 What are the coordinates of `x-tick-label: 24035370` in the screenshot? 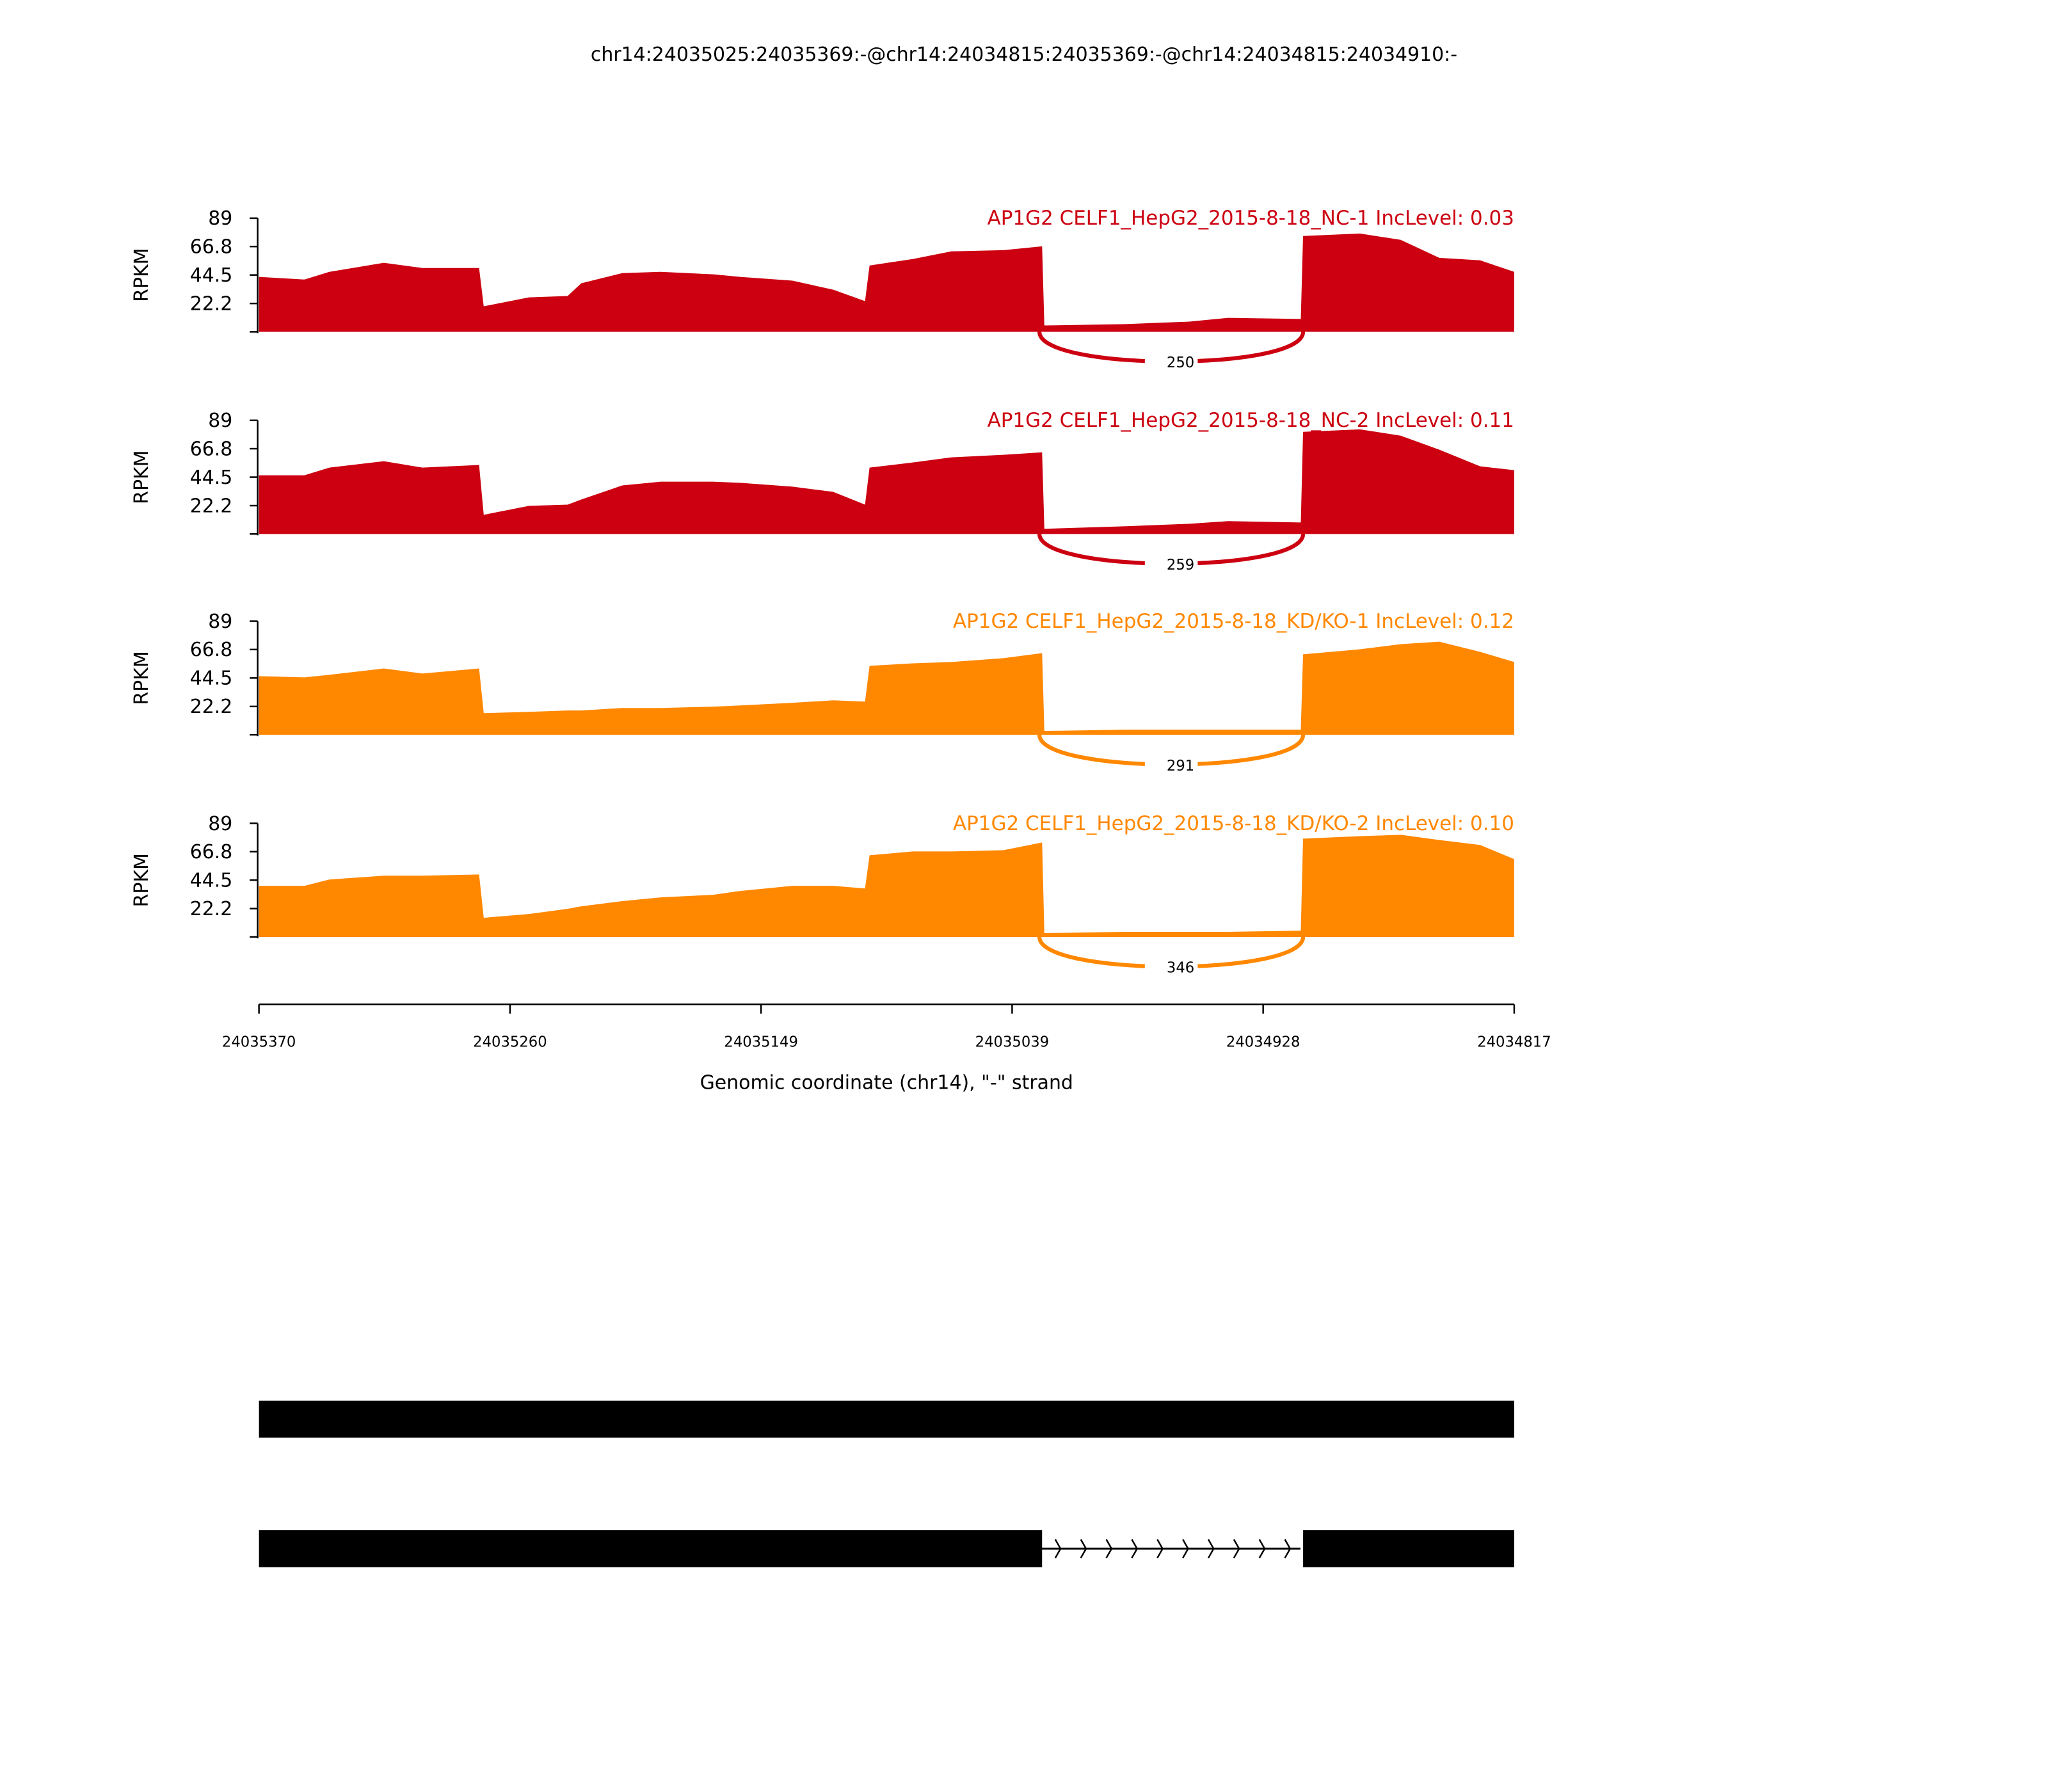 It's located at (259, 1042).